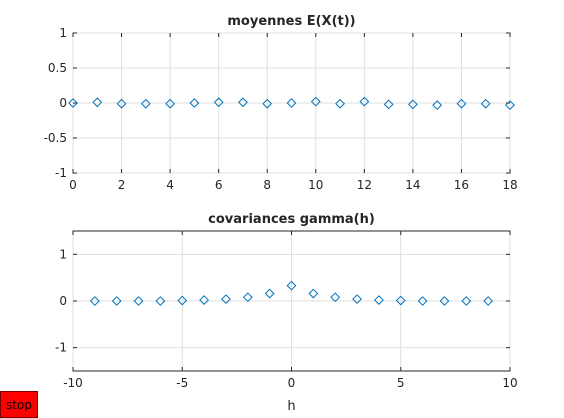 This screenshot has height=418, width=564. Describe the element at coordinates (61, 348) in the screenshot. I see `y-tick-label-covariance: -1` at that location.